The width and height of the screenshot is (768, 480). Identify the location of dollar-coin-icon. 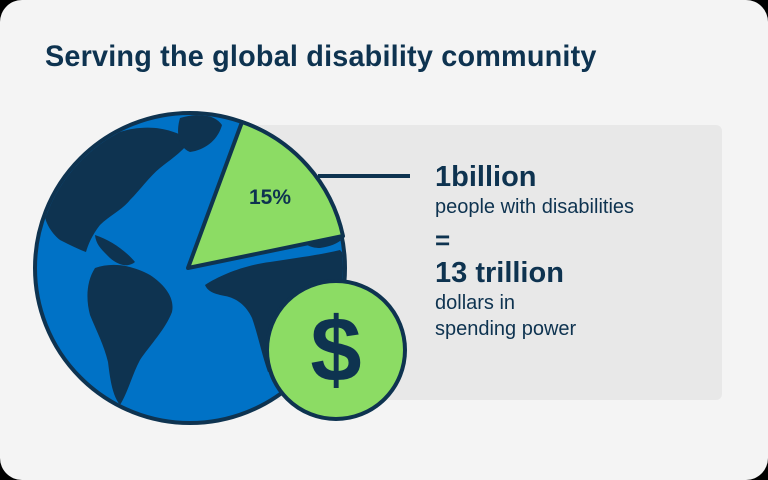
(336, 350).